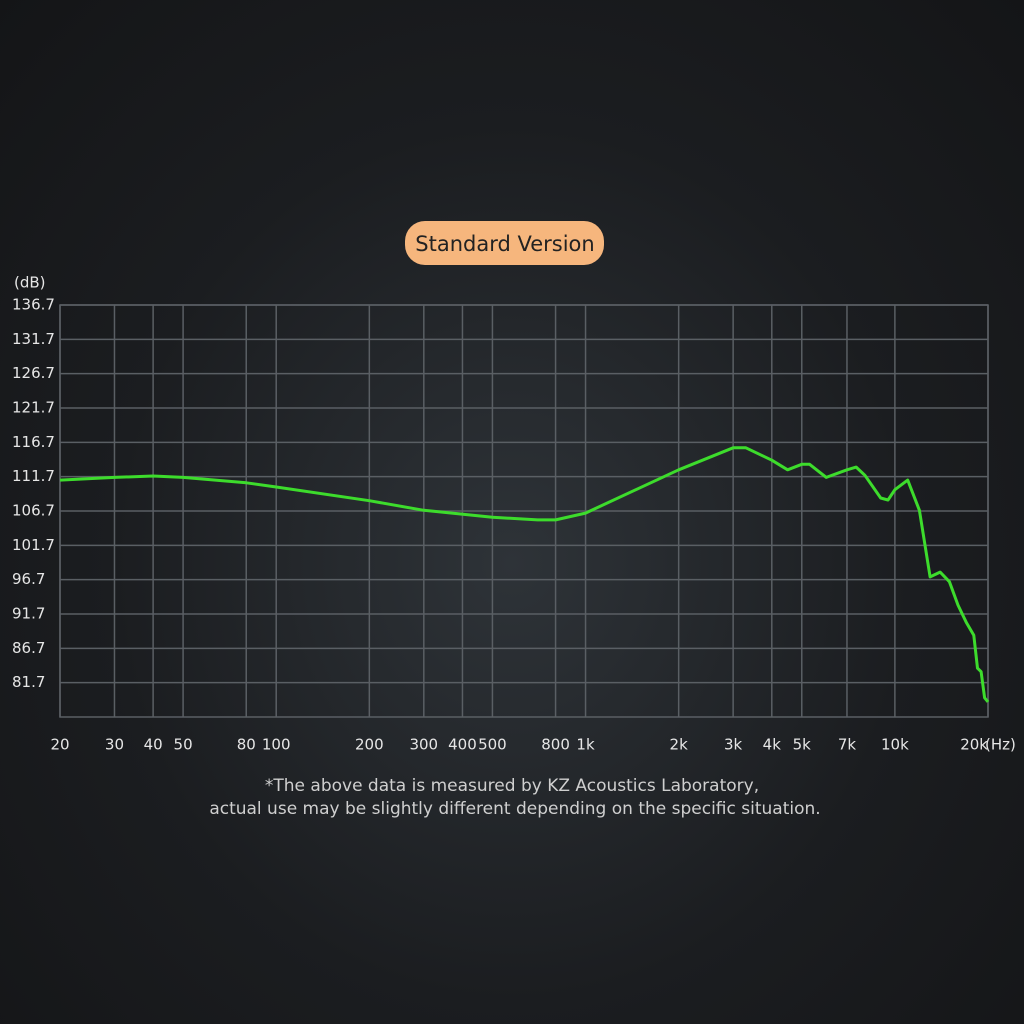 This screenshot has height=1024, width=1024. I want to click on y-tick-label: 131.7, so click(33, 339).